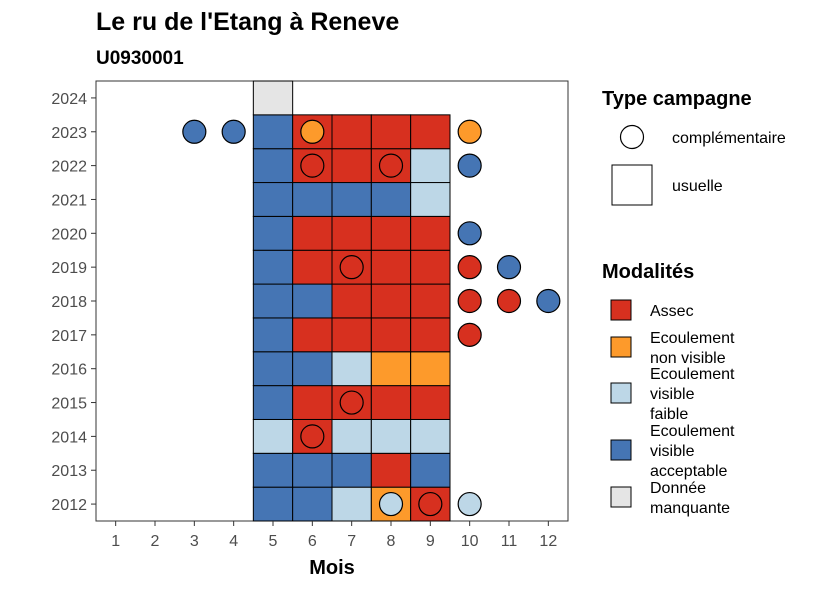 This screenshot has width=826, height=590. What do you see at coordinates (247, 22) in the screenshot?
I see `chart-title: Le ru de l'Etang à Reneve` at bounding box center [247, 22].